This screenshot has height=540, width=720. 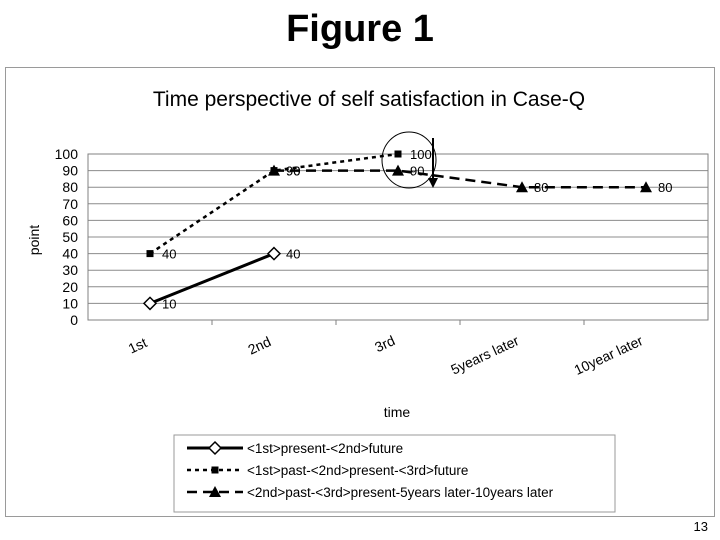 What do you see at coordinates (70, 220) in the screenshot?
I see `y-tick-label: 60` at bounding box center [70, 220].